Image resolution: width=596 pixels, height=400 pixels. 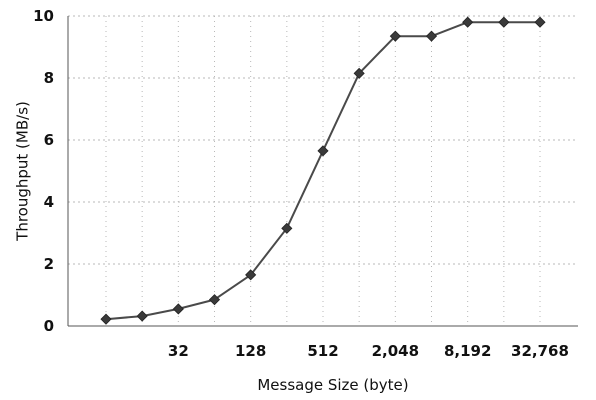 I want to click on y-tick-label: 8, so click(x=49, y=78).